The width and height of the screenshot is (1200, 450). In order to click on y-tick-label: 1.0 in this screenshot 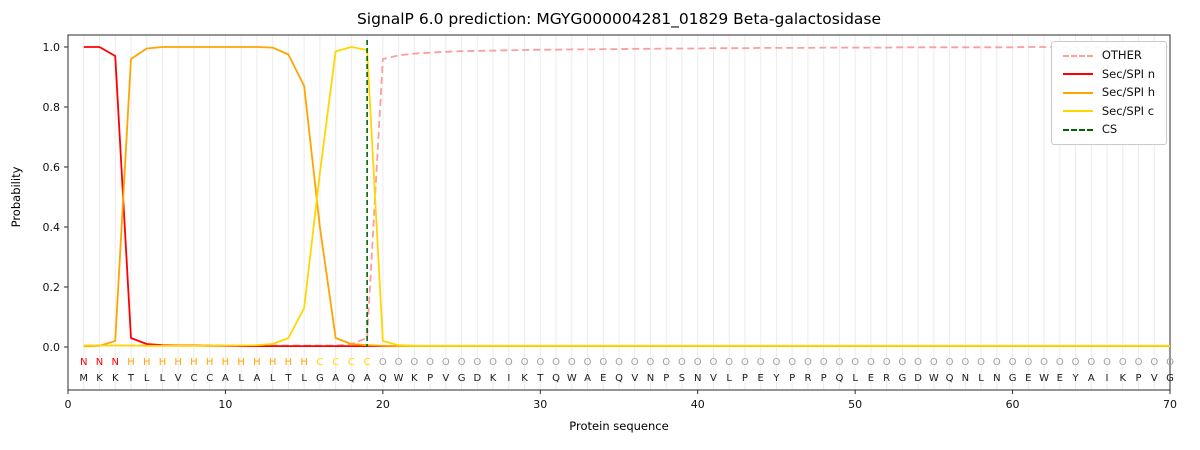, I will do `click(52, 47)`.